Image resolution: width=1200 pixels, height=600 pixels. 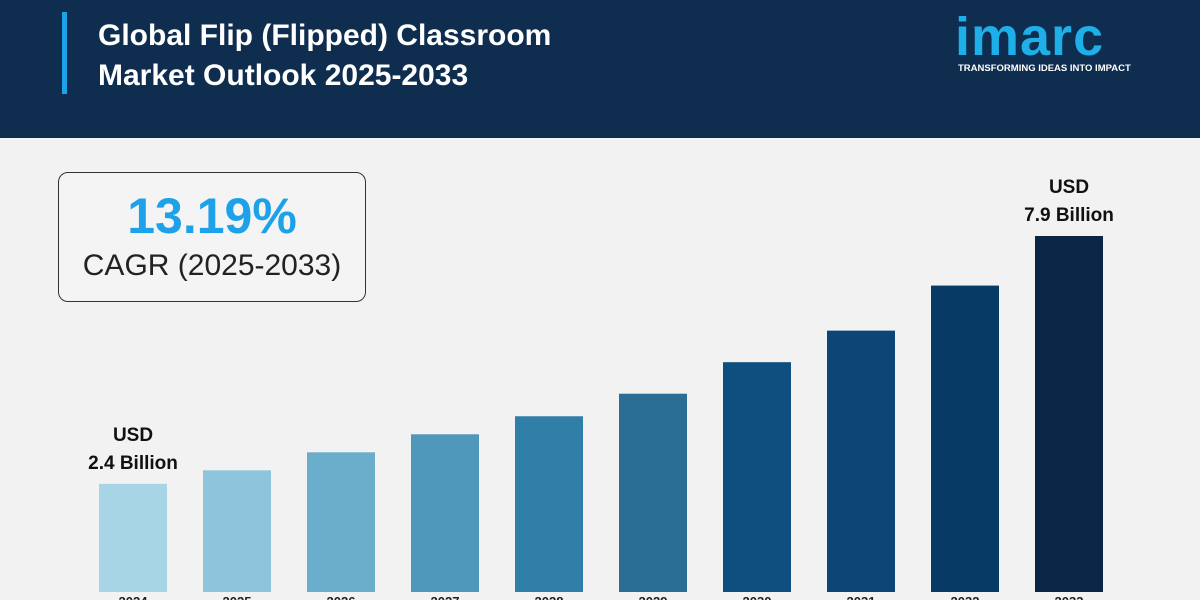 What do you see at coordinates (1044, 68) in the screenshot?
I see `brand-tagline: TRANSFORMING IDEAS INTO IMPACT` at bounding box center [1044, 68].